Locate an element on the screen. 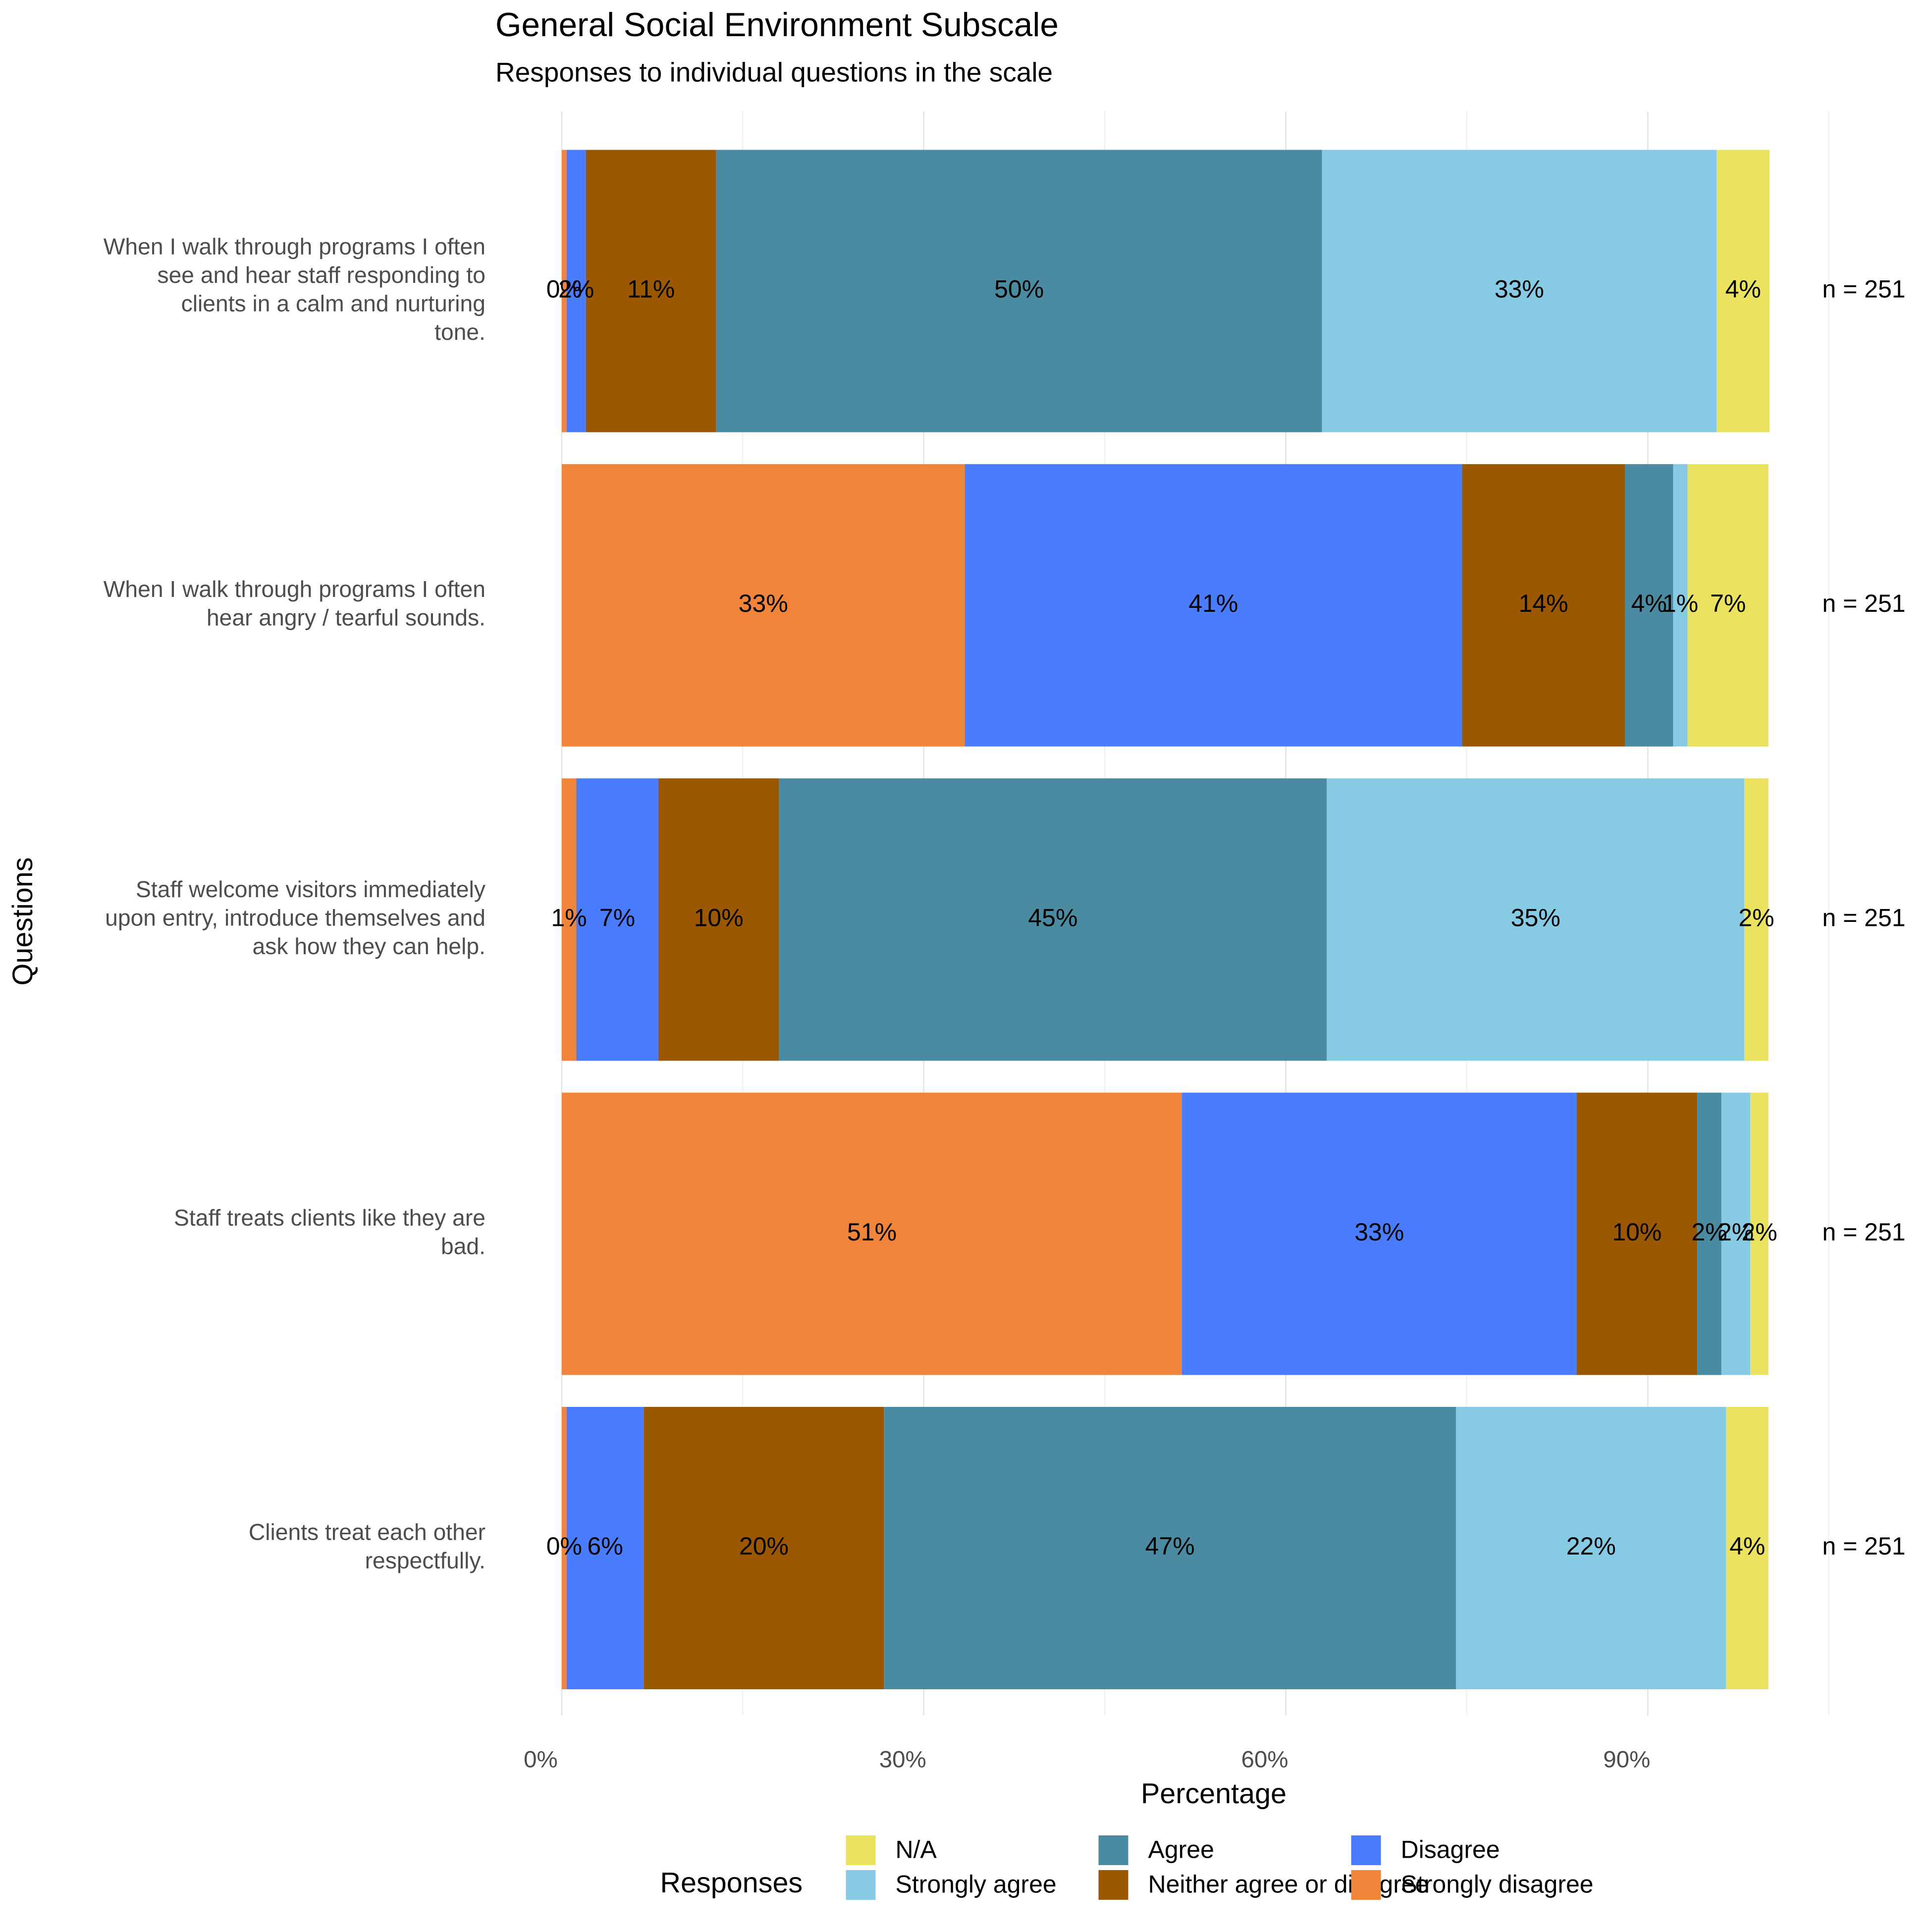 Image resolution: width=1932 pixels, height=1932 pixels. data-label: 6% is located at coordinates (605, 1546).